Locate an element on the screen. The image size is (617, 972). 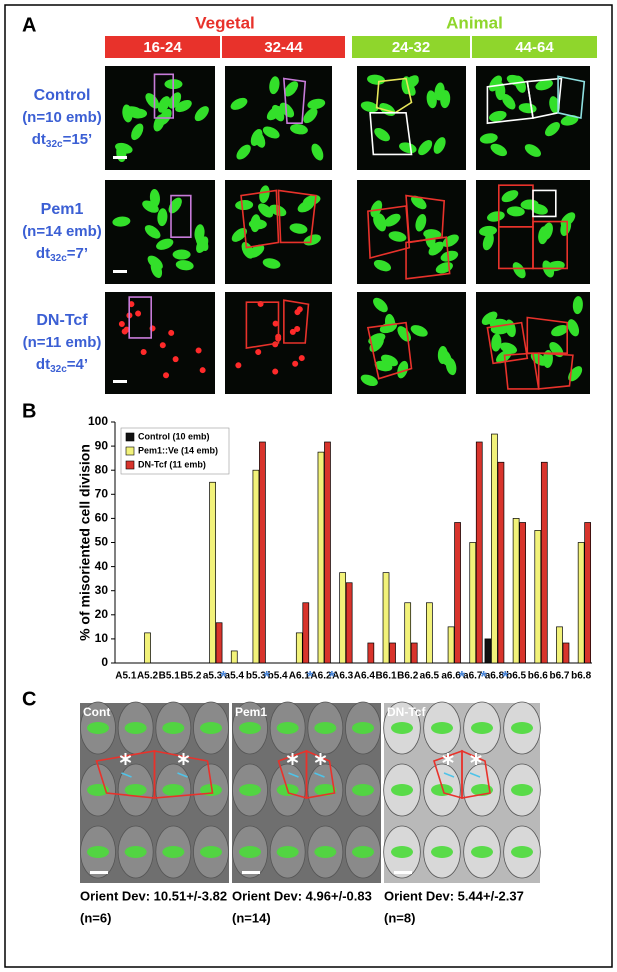
row-label: DN-Tcf is located at coordinates (62, 320).